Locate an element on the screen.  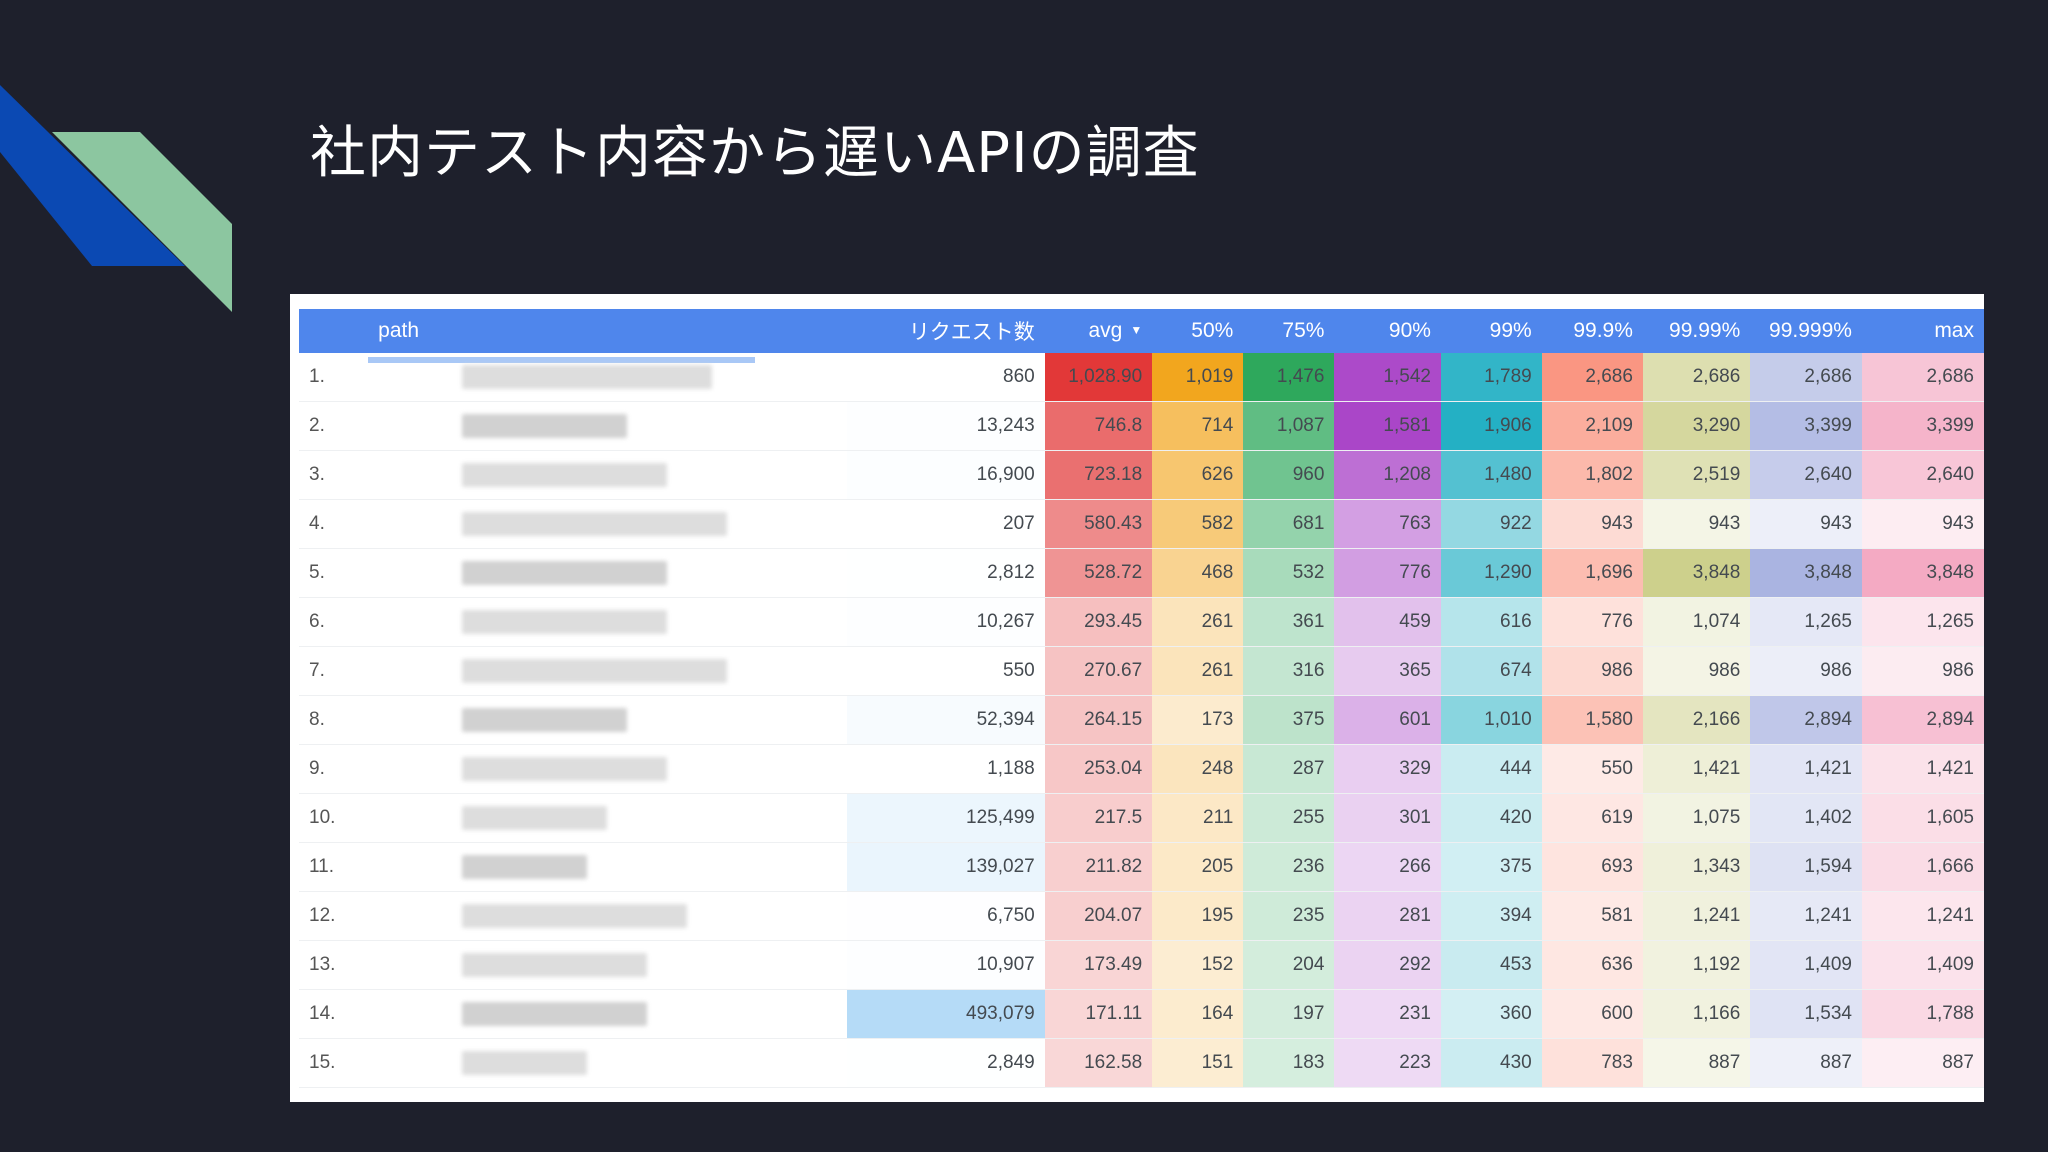
cell-p999: 1,802 is located at coordinates (1592, 475).